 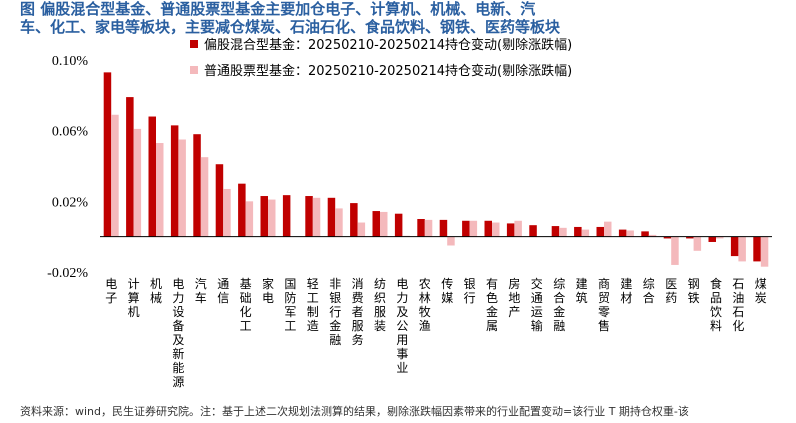 I want to click on legend-swatch-series2, so click(x=194, y=70).